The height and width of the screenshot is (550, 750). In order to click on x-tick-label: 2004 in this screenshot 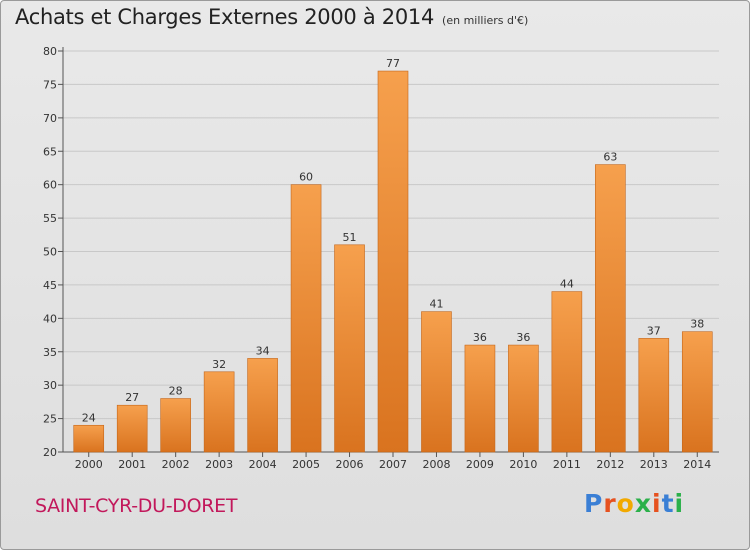, I will do `click(263, 464)`.